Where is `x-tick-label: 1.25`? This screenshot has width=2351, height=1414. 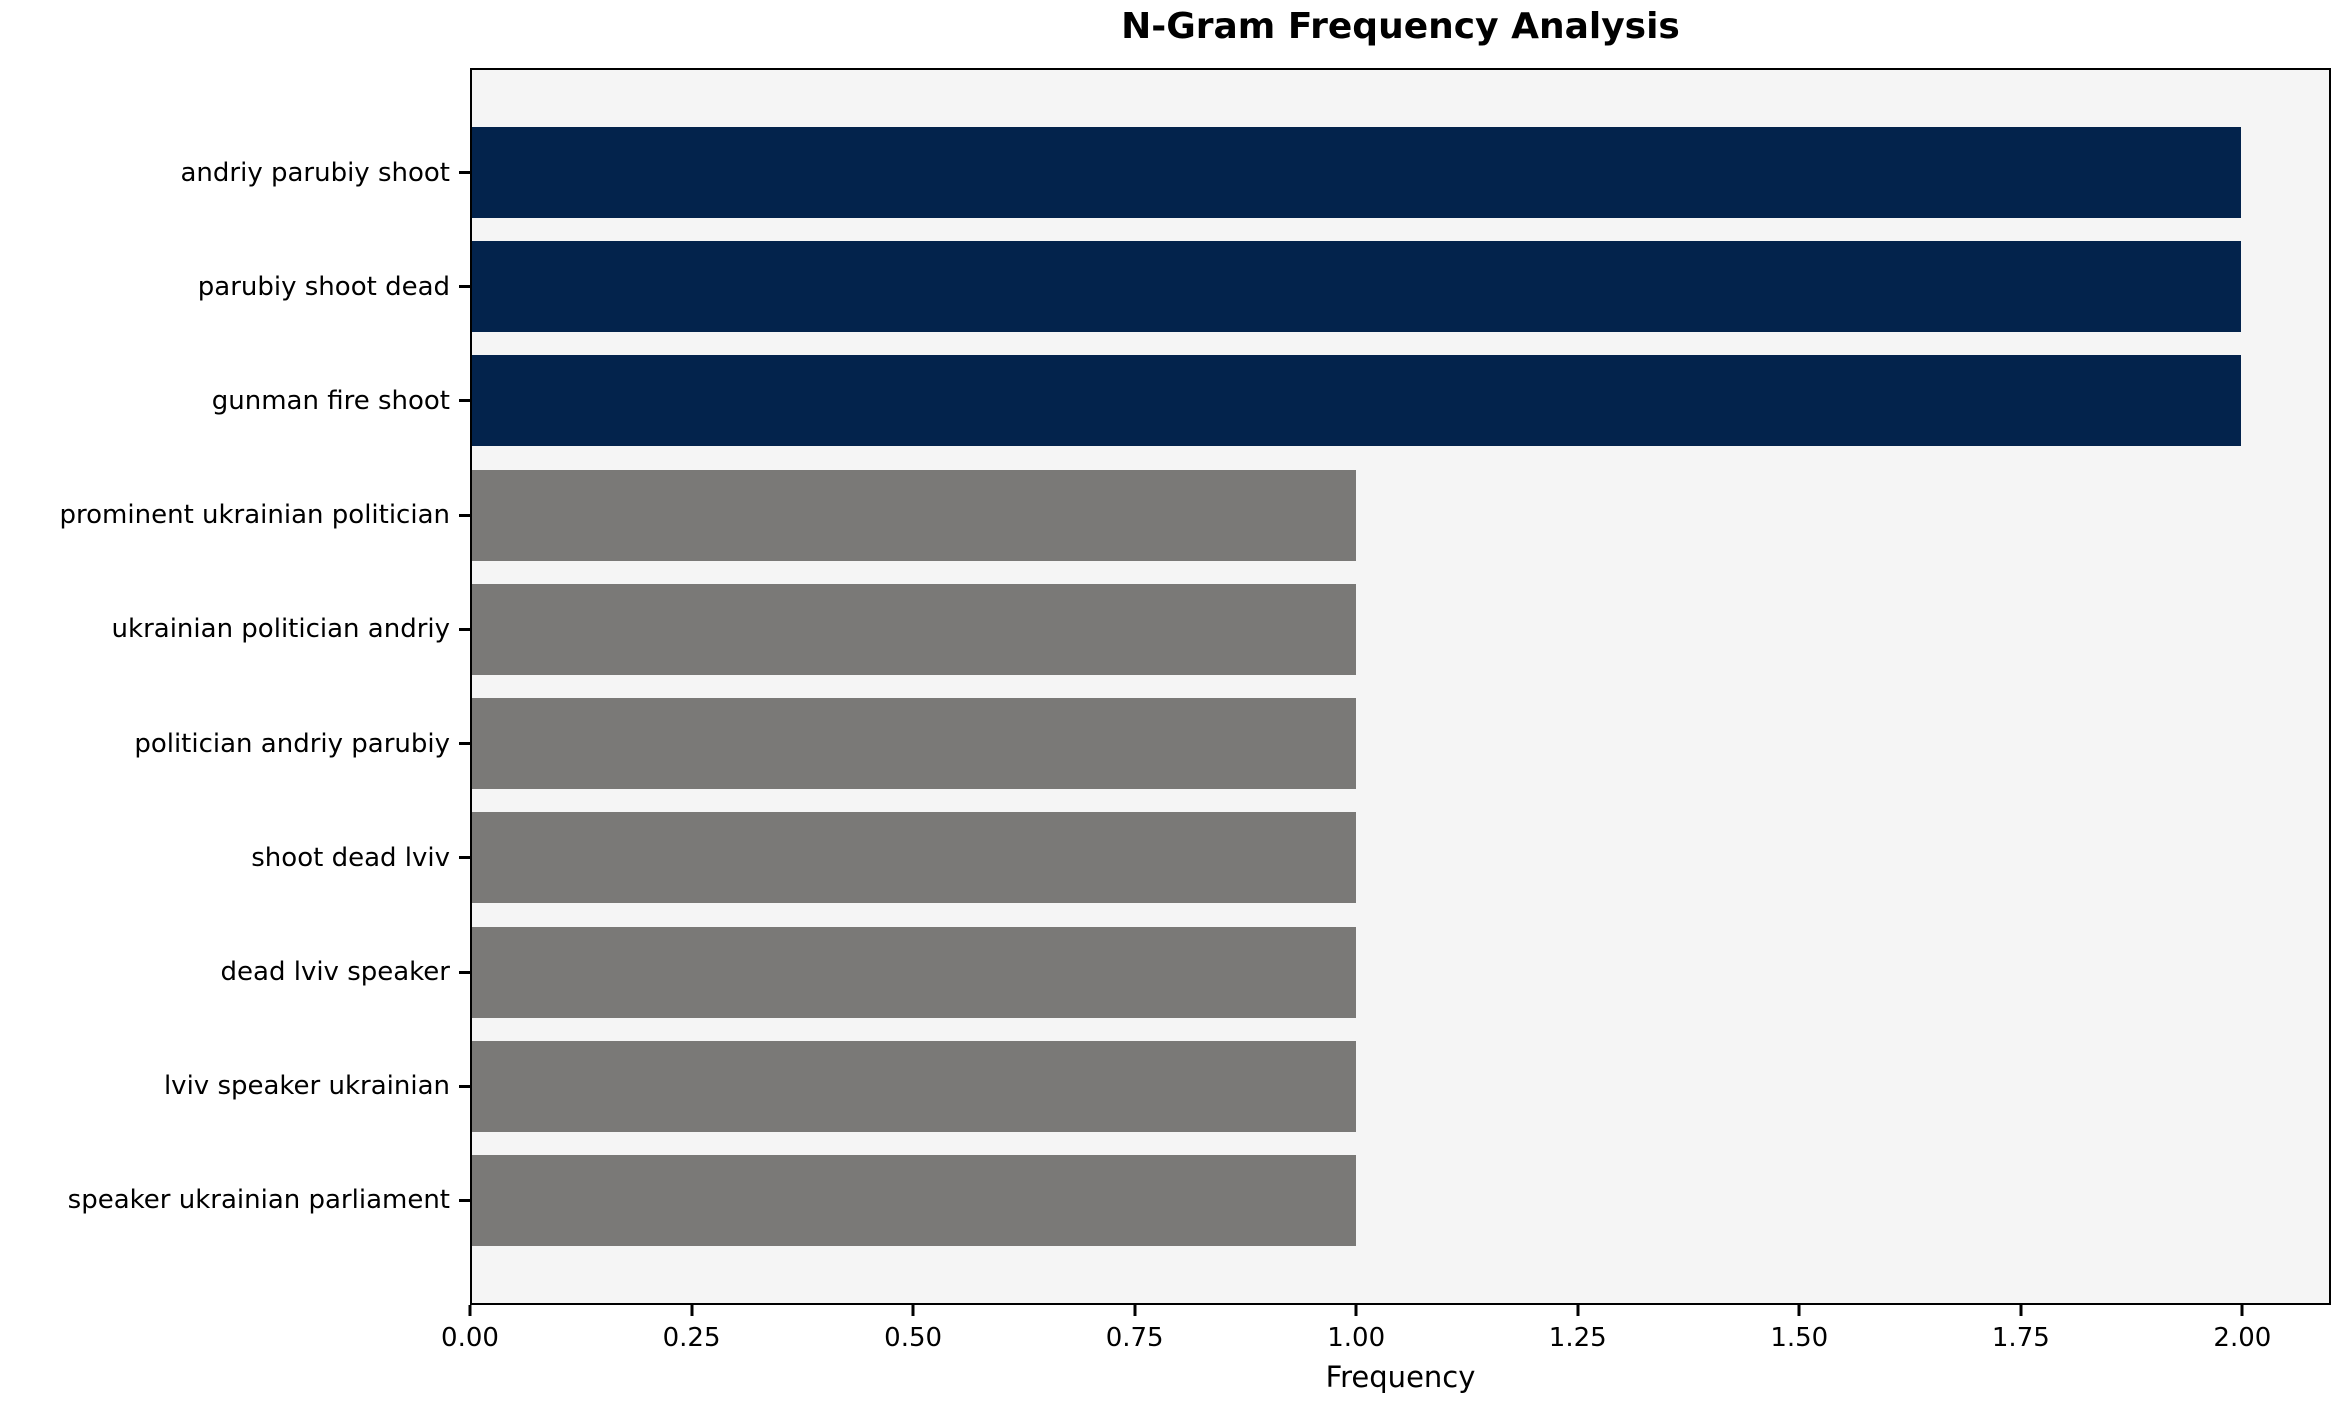 x-tick-label: 1.25 is located at coordinates (1577, 1338).